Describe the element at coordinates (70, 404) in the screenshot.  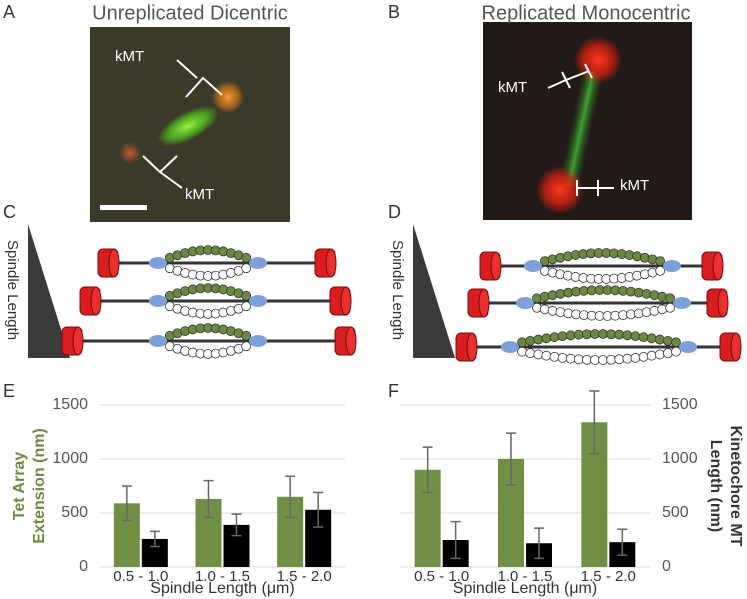
I see `y-tick-label: 1500` at that location.